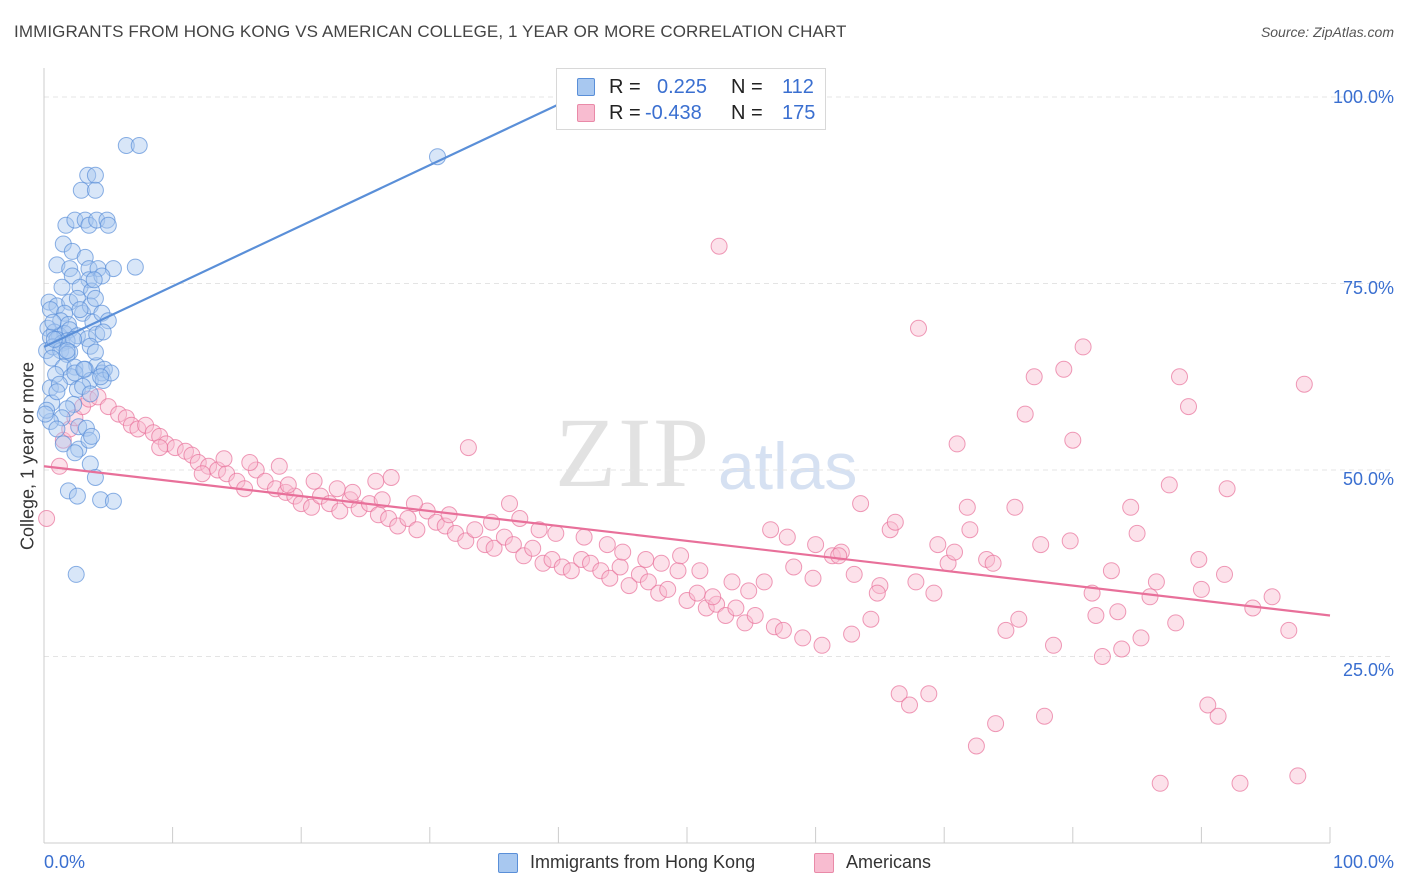 This screenshot has height=892, width=1406. What do you see at coordinates (1368, 670) in the screenshot?
I see `y-tick-label-25: 25.0%` at bounding box center [1368, 670].